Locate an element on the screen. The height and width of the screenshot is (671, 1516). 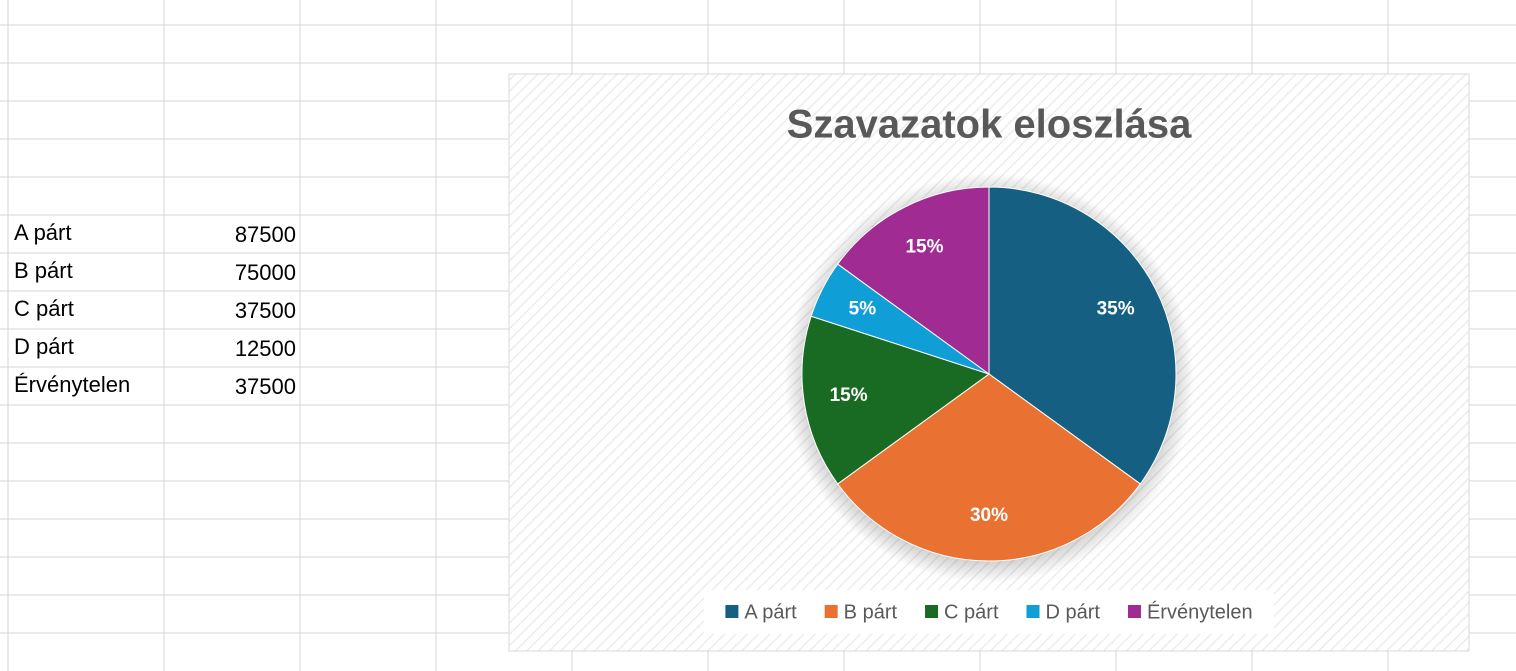
data-label: 35% is located at coordinates (1116, 308).